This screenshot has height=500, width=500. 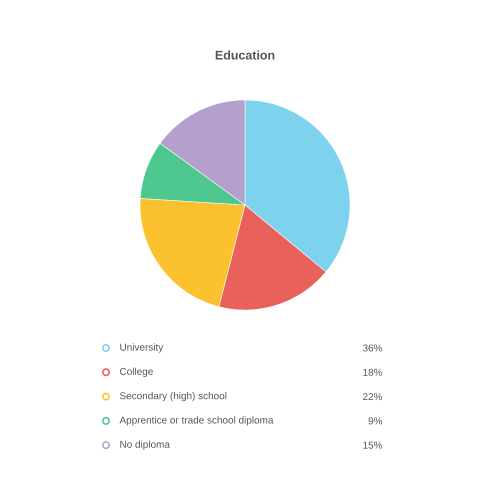 I want to click on chart-title: Education, so click(x=245, y=55).